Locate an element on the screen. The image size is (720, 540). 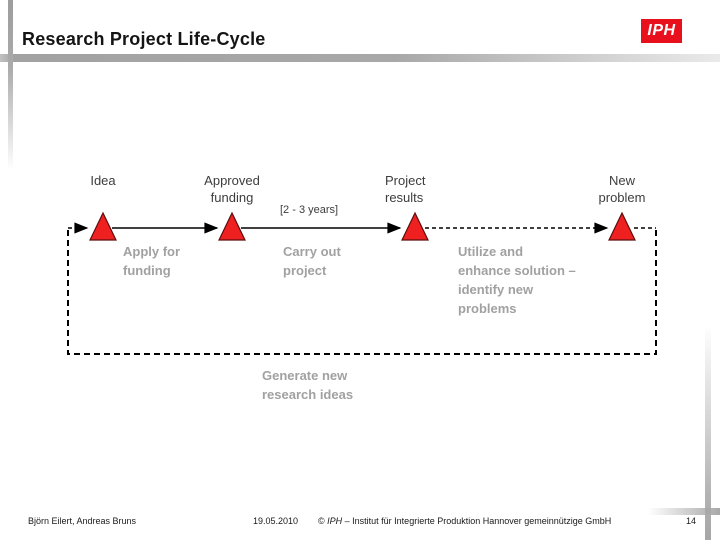
right-edge-line is located at coordinates (708, 432).